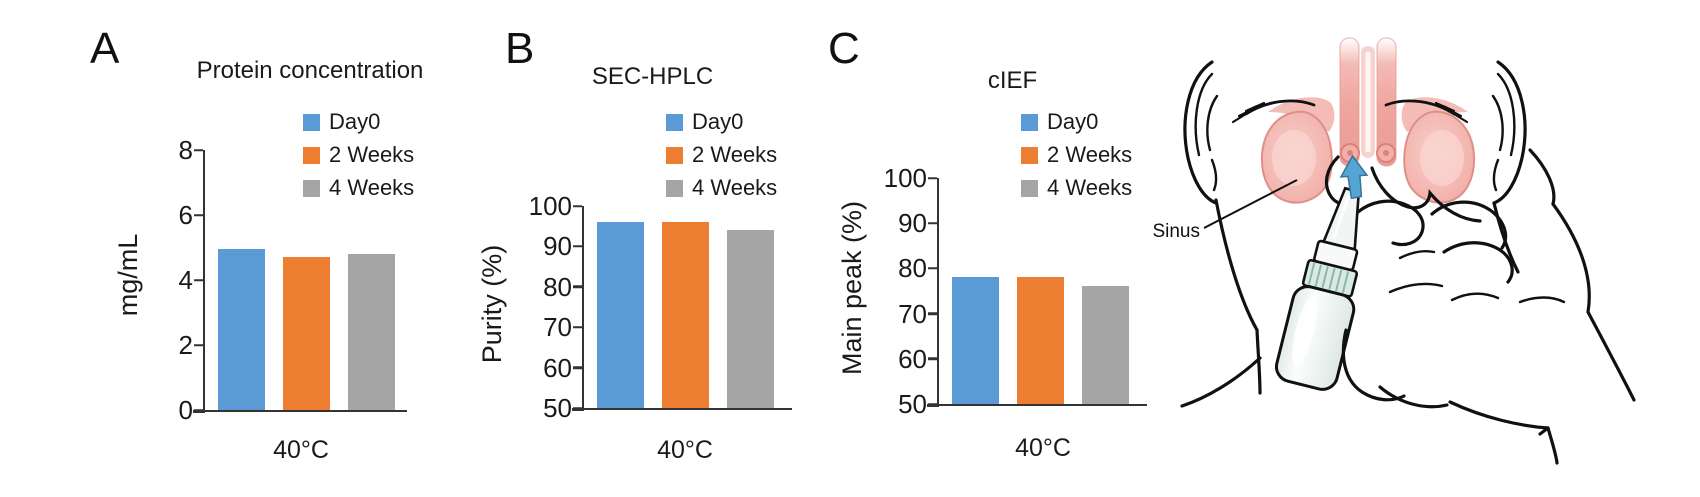 This screenshot has height=497, width=1700. What do you see at coordinates (1248, 112) in the screenshot?
I see `left-eyelashes` at bounding box center [1248, 112].